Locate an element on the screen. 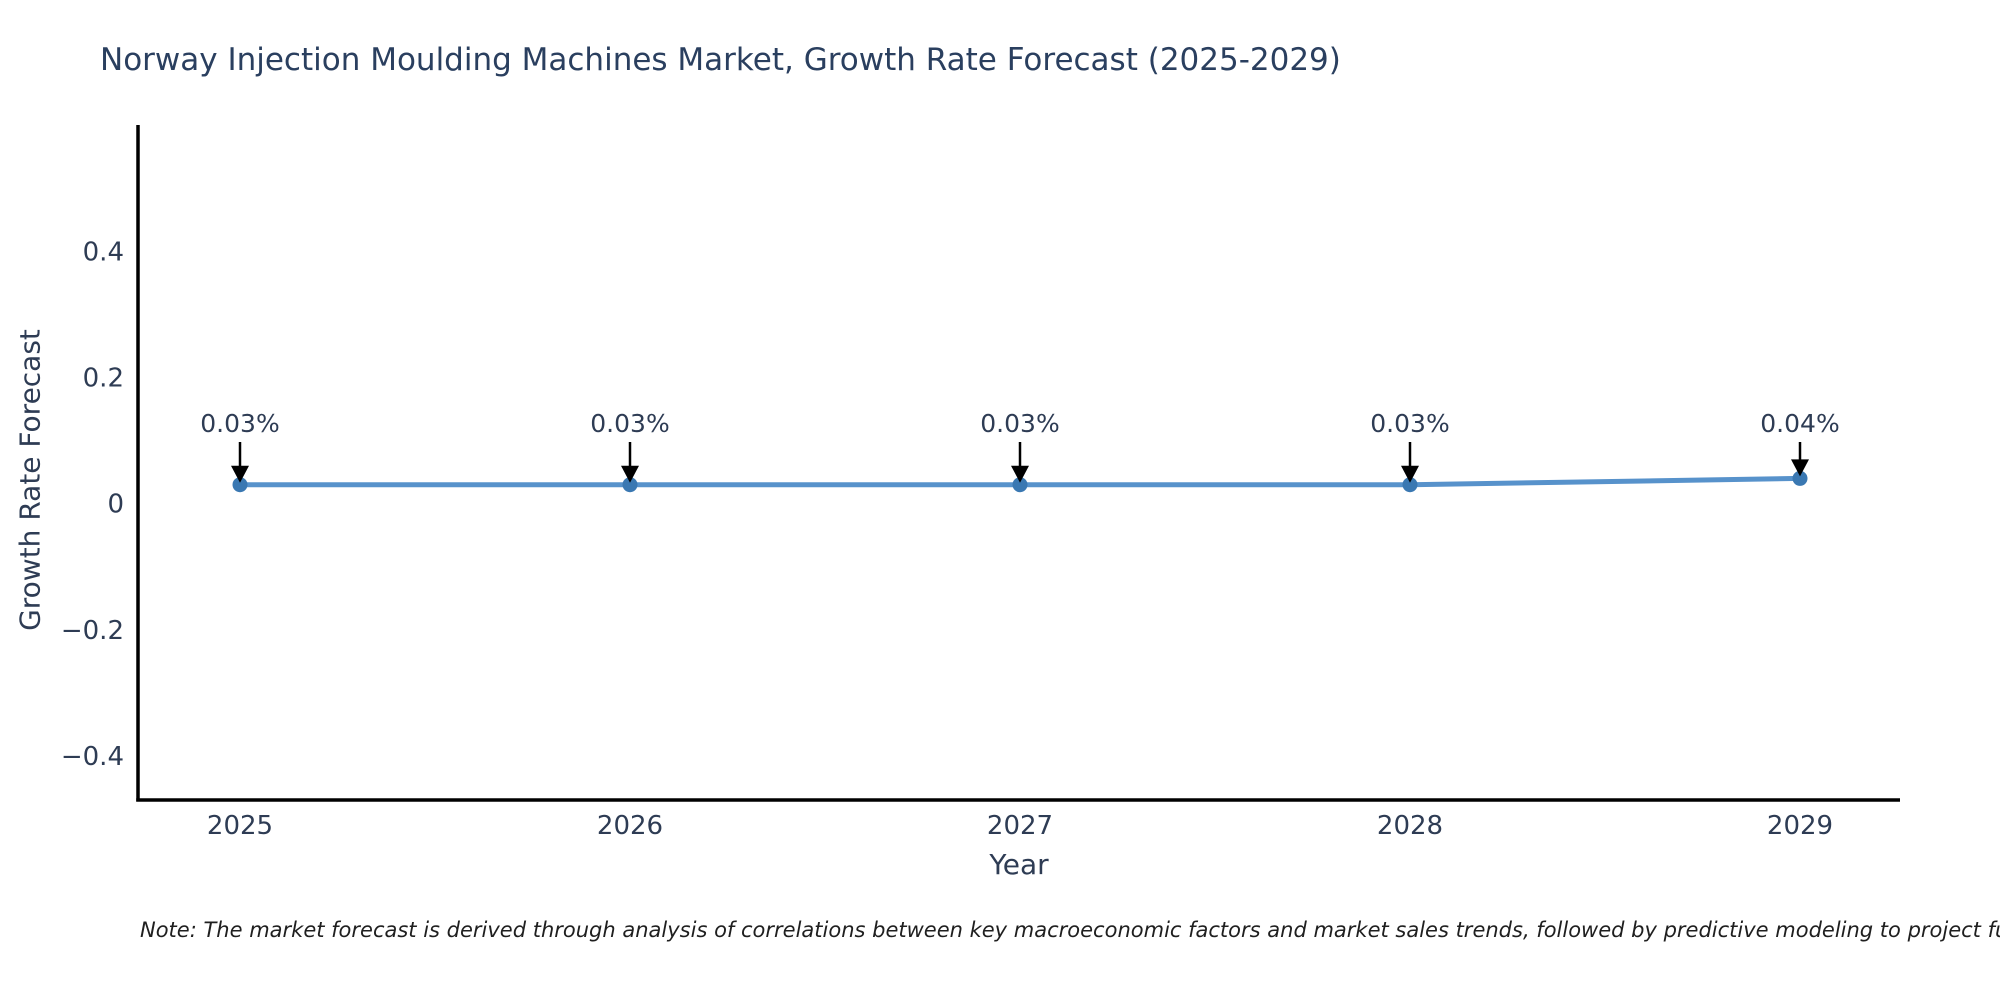 Image resolution: width=2000 pixels, height=1000 pixels. y-tick-label: 0.4 is located at coordinates (103, 252).